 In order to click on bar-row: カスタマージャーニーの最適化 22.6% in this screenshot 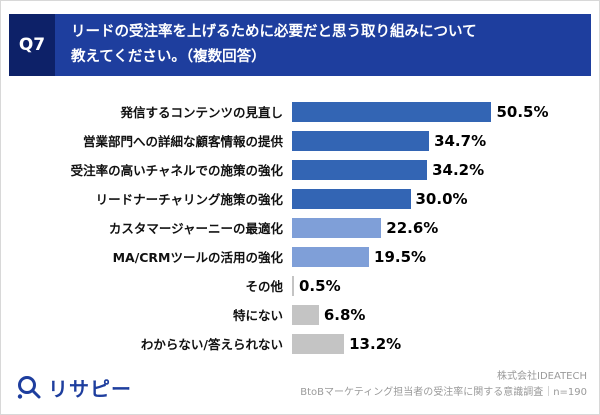, I will do `click(300, 227)`.